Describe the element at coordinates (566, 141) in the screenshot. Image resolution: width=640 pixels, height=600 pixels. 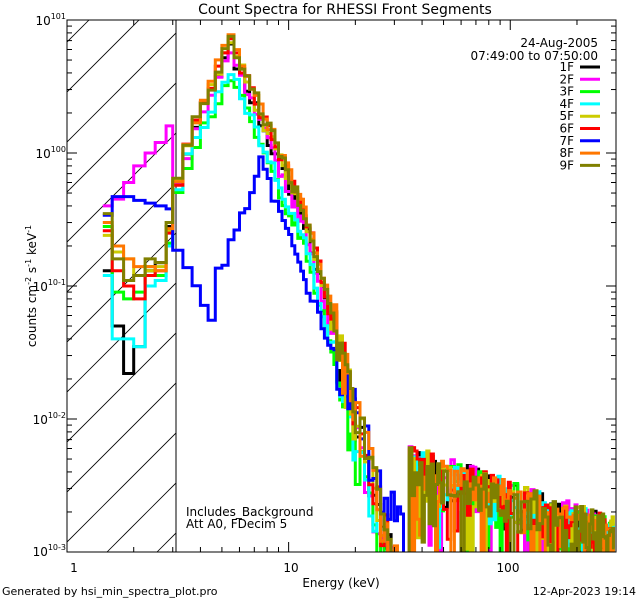
I see `legend-label-7f: 7F` at that location.